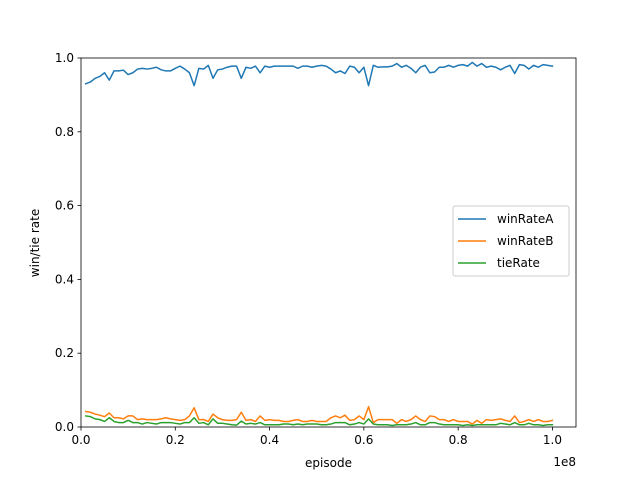 This screenshot has height=480, width=640. I want to click on series-line-winRateA, so click(319, 74).